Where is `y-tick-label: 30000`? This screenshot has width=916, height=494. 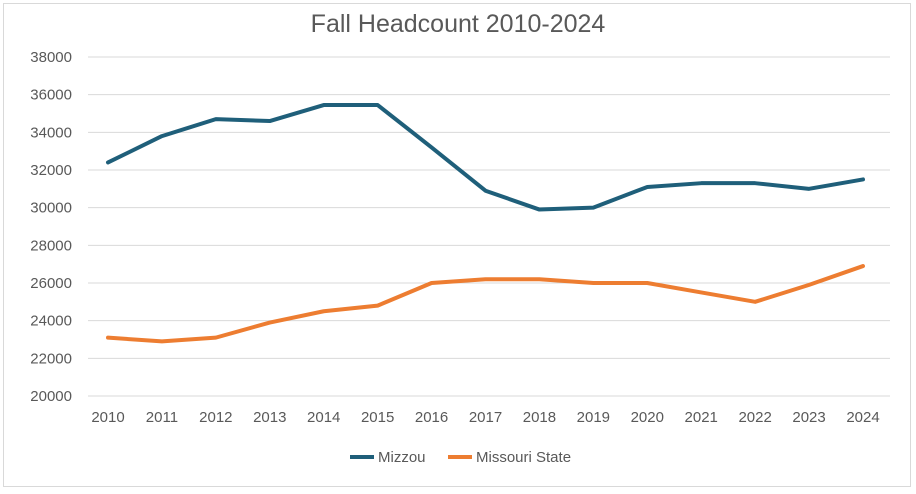 y-tick-label: 30000 is located at coordinates (51, 208).